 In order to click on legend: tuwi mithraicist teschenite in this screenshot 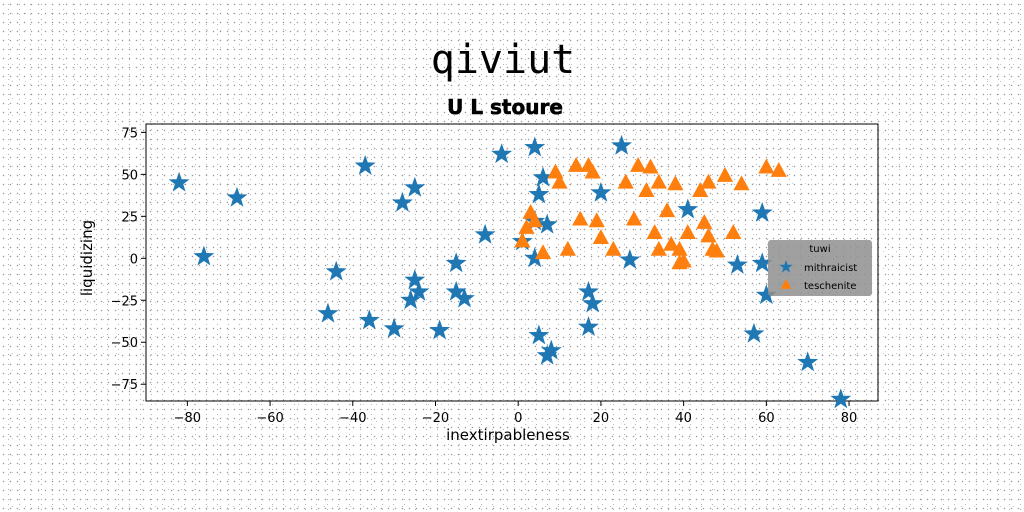, I will do `click(820, 268)`.